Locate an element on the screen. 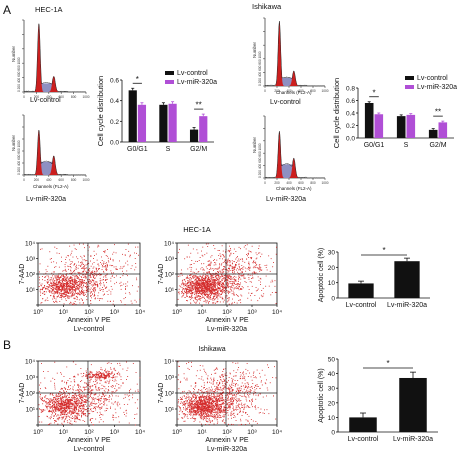 This screenshot has height=472, width=474. flow-hec1a-mir-sample-label: Lv-miR-320a is located at coordinates (227, 329).